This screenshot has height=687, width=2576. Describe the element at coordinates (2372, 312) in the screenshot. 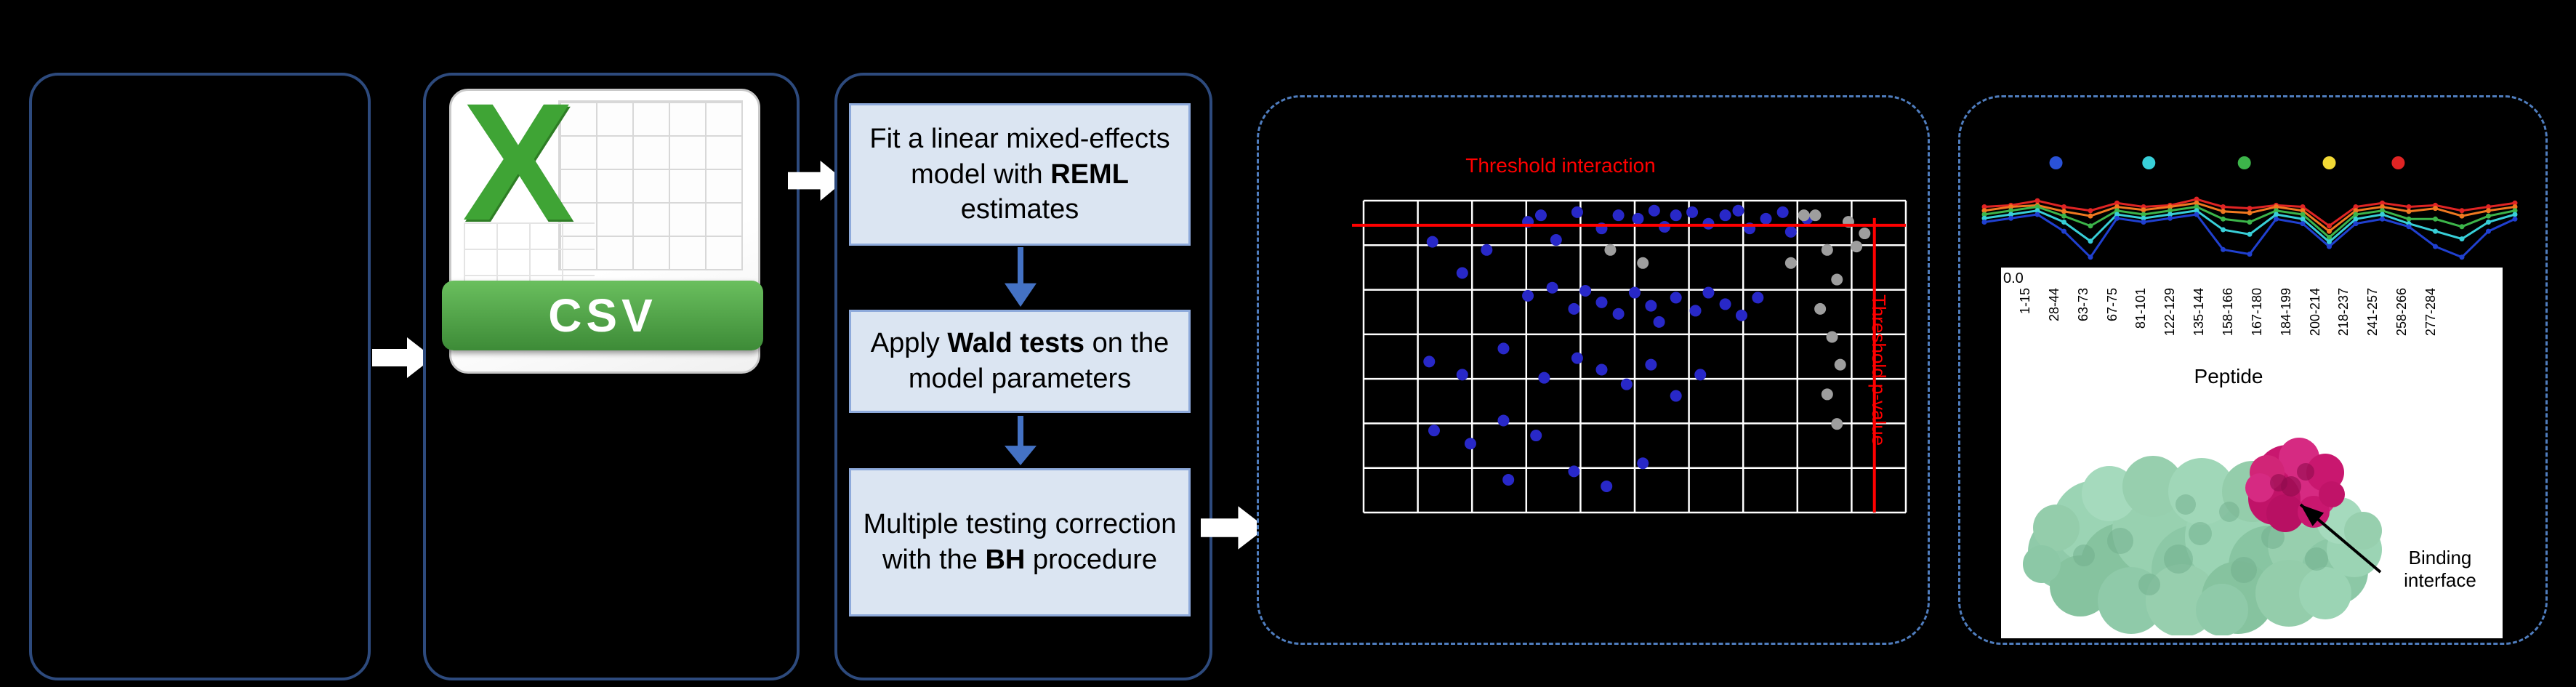

I see `peptide-tick-label: 241-257` at that location.